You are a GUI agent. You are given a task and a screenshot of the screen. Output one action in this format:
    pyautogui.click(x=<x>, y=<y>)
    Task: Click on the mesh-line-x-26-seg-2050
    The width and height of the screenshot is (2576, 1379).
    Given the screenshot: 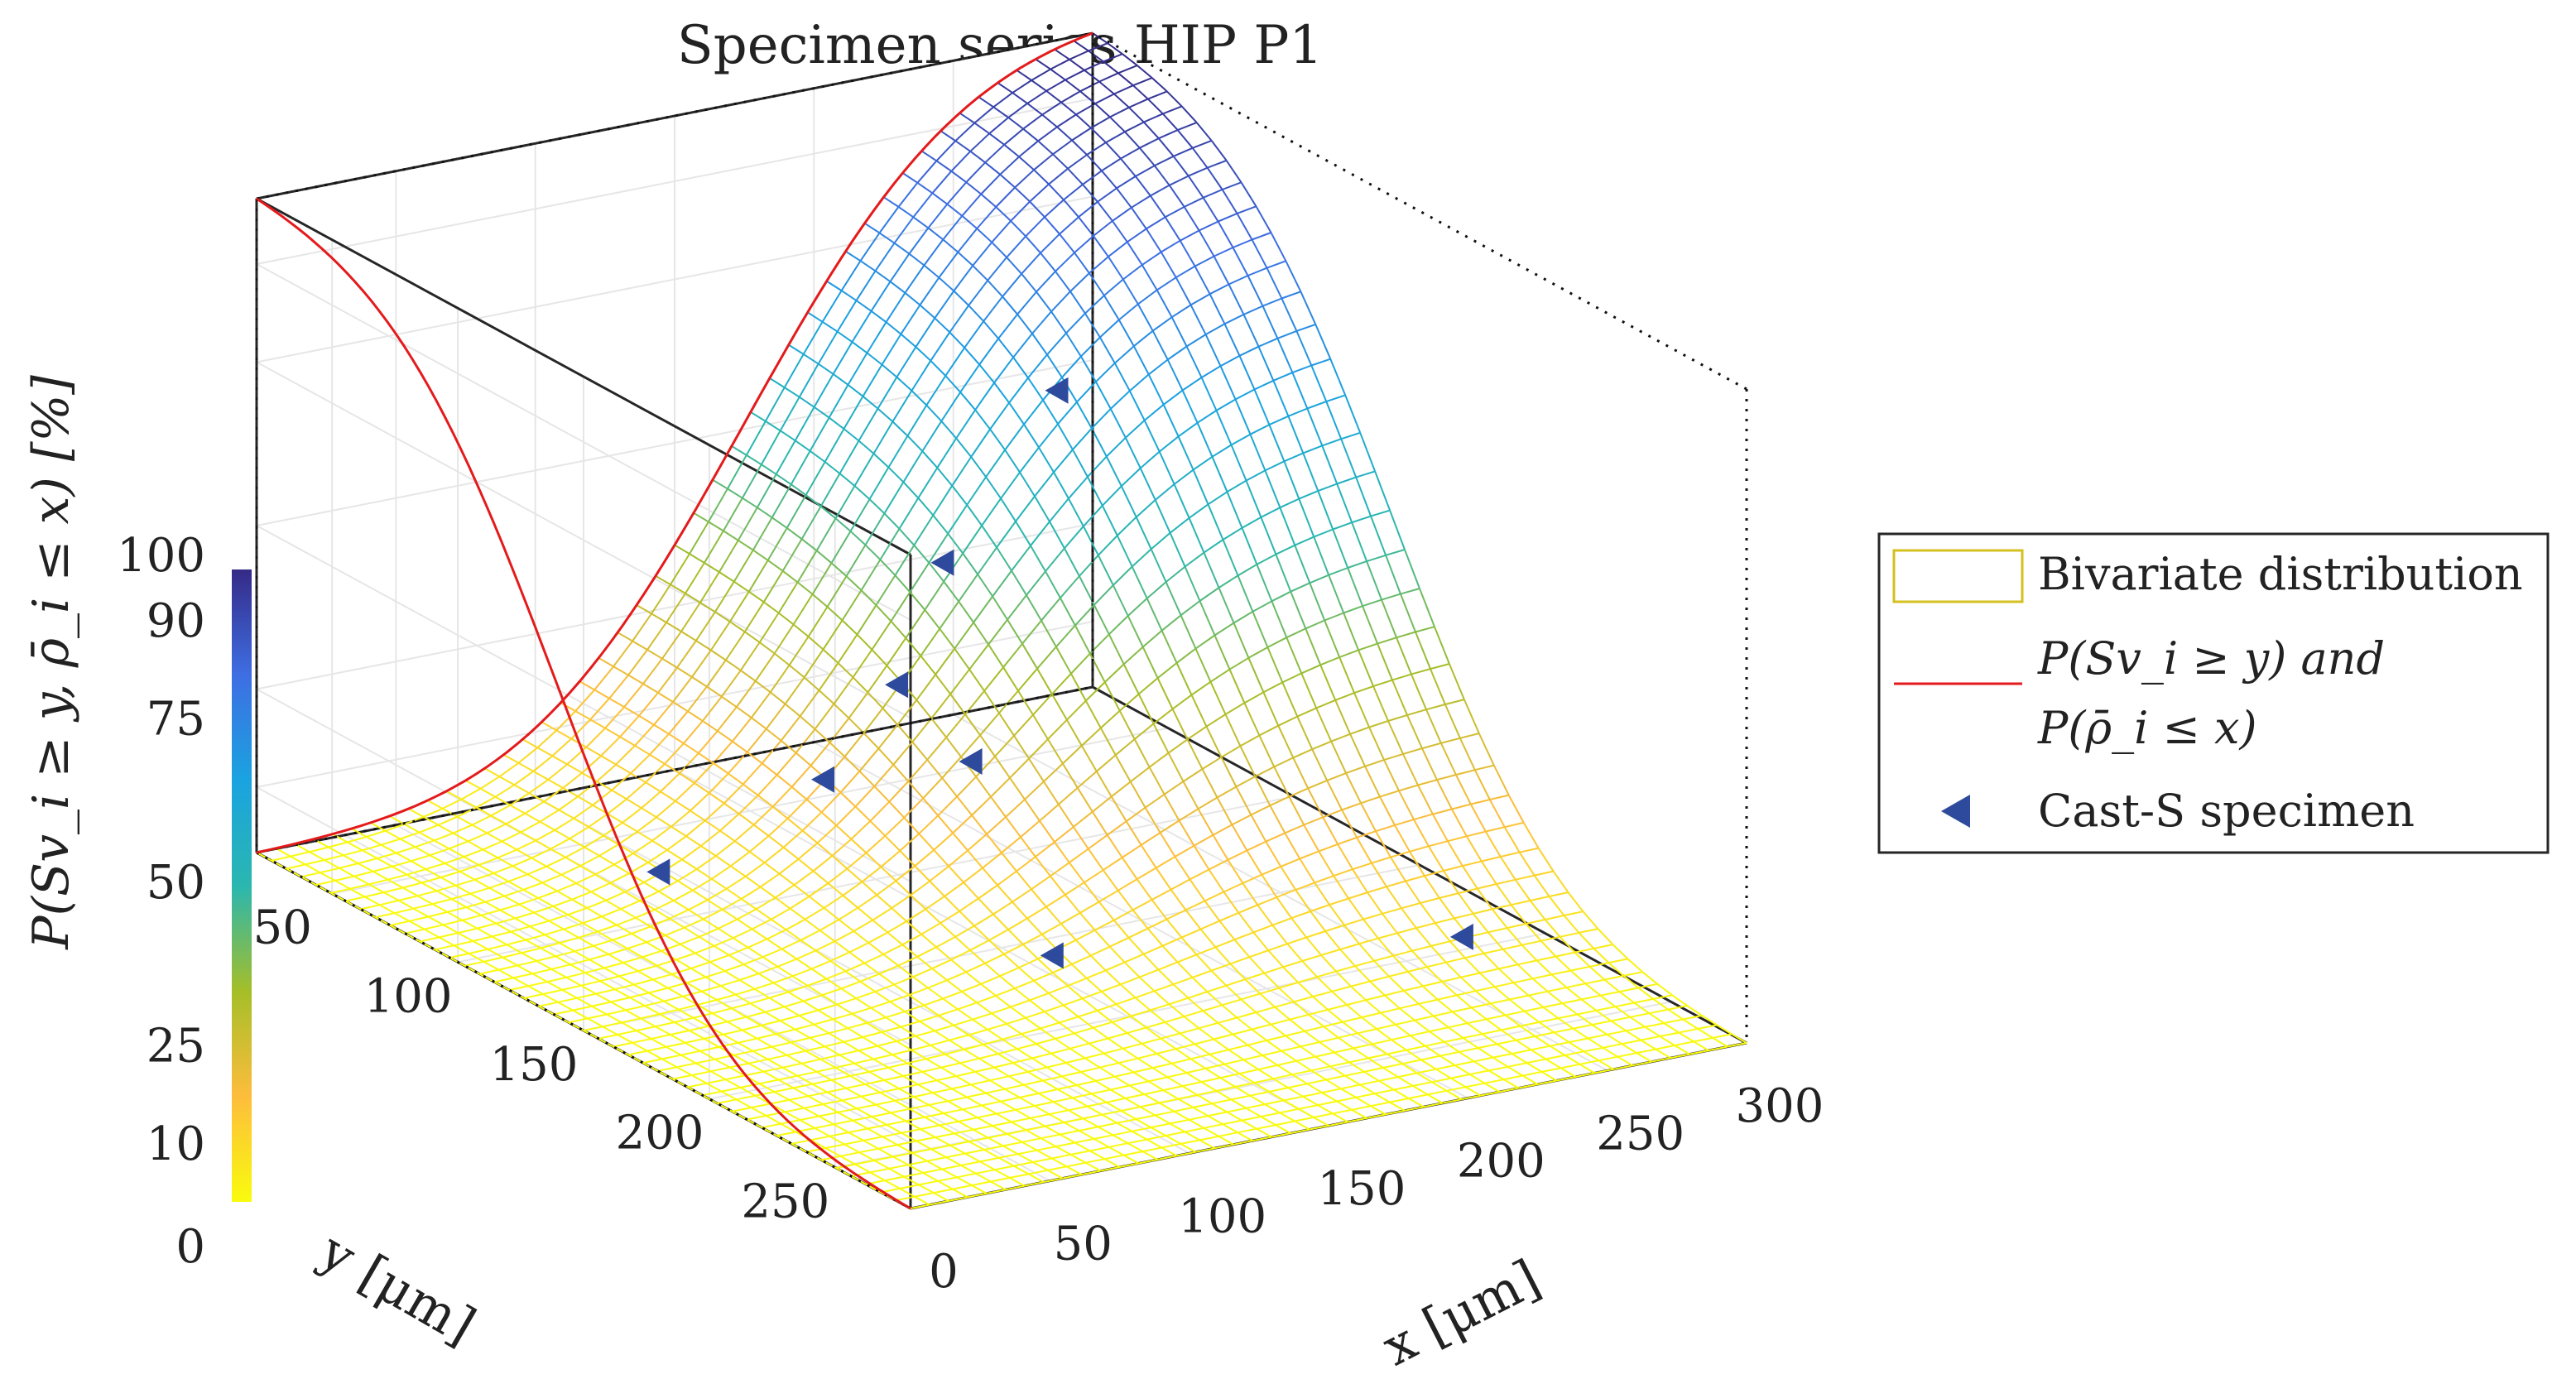 What is the action you would take?
    pyautogui.click(x=1114, y=846)
    